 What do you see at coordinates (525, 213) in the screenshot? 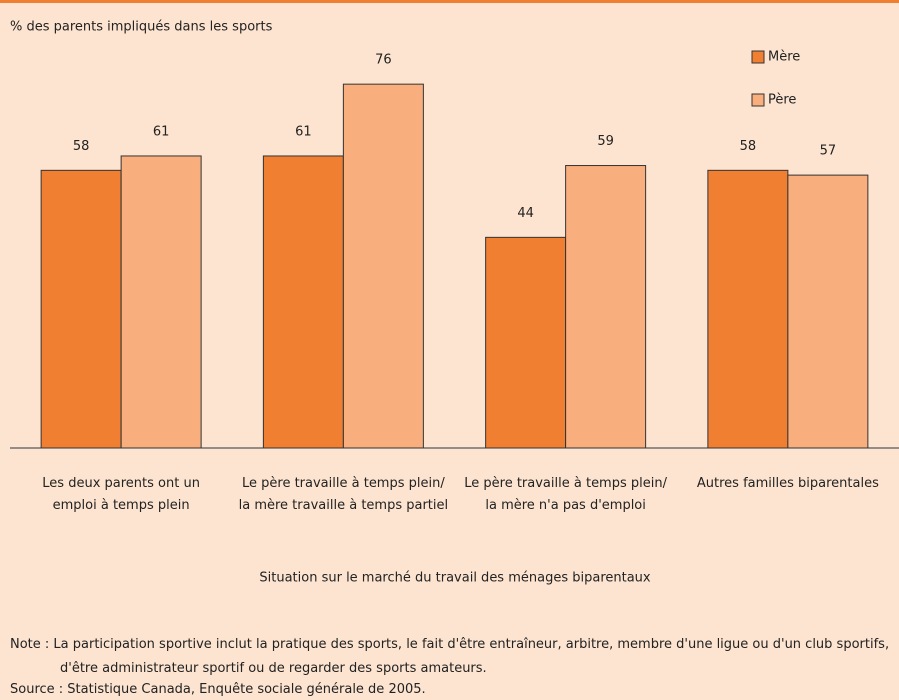
I see `data-label: 44` at bounding box center [525, 213].